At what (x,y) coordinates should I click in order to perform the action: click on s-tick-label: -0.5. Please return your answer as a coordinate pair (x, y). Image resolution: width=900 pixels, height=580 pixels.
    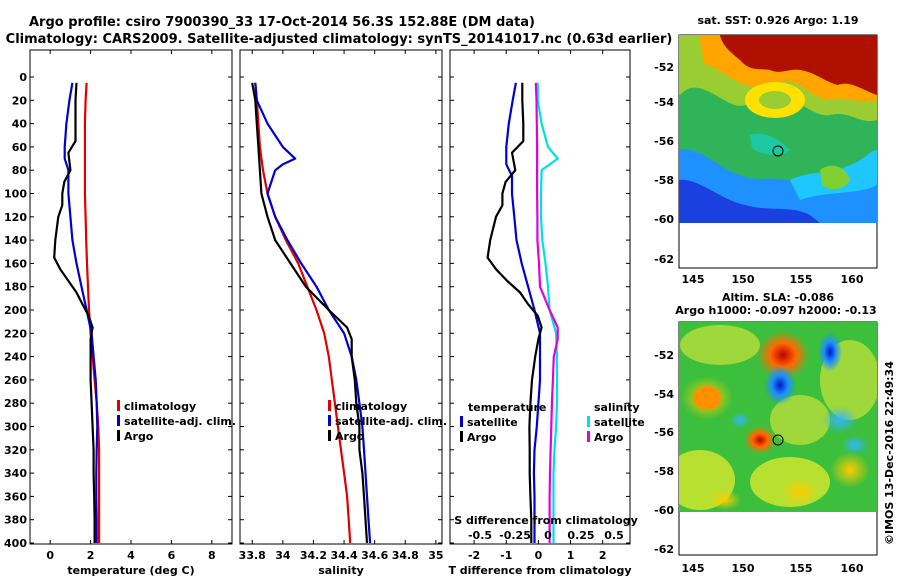
    Looking at the image, I should click on (480, 535).